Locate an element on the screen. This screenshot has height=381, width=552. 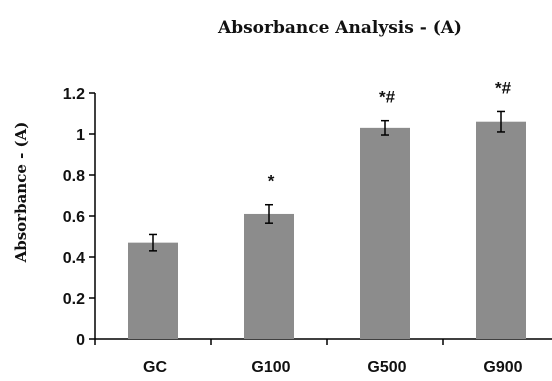
bar-g500 is located at coordinates (385, 233).